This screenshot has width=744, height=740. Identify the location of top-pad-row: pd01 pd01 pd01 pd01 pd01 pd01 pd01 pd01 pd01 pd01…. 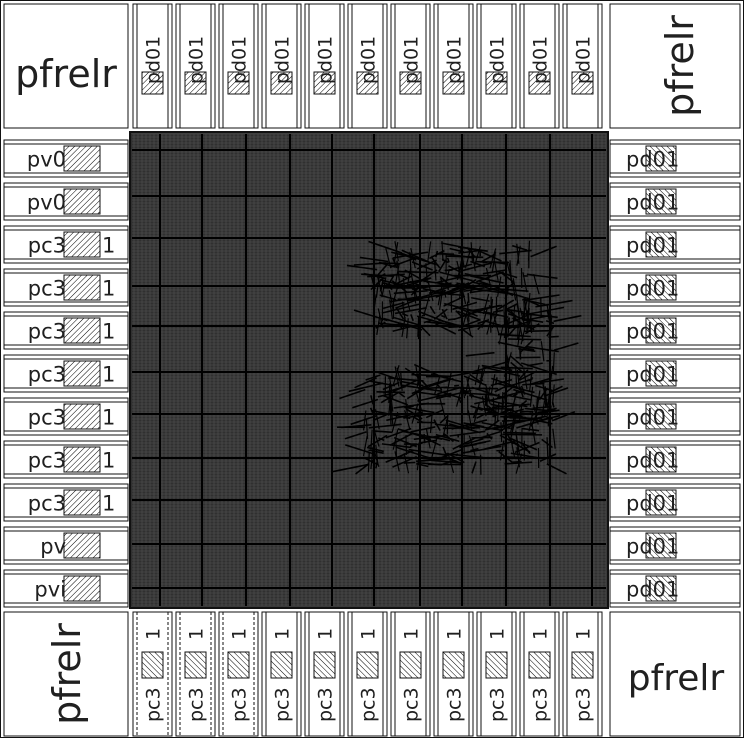
(367, 66).